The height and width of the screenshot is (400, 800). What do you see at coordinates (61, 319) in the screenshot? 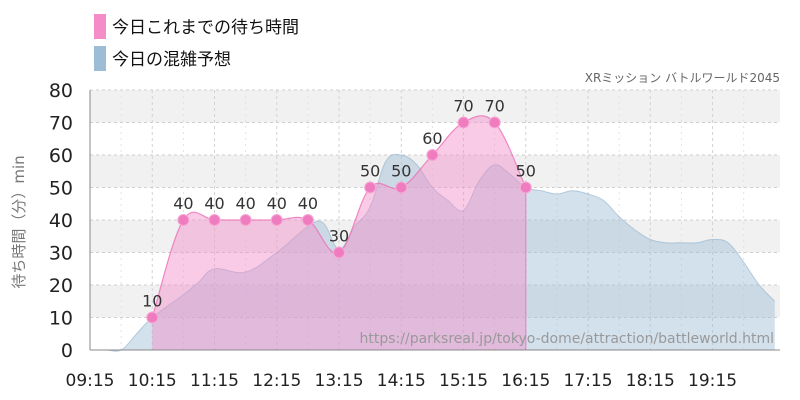
I see `y-tick-label: 10` at bounding box center [61, 319].